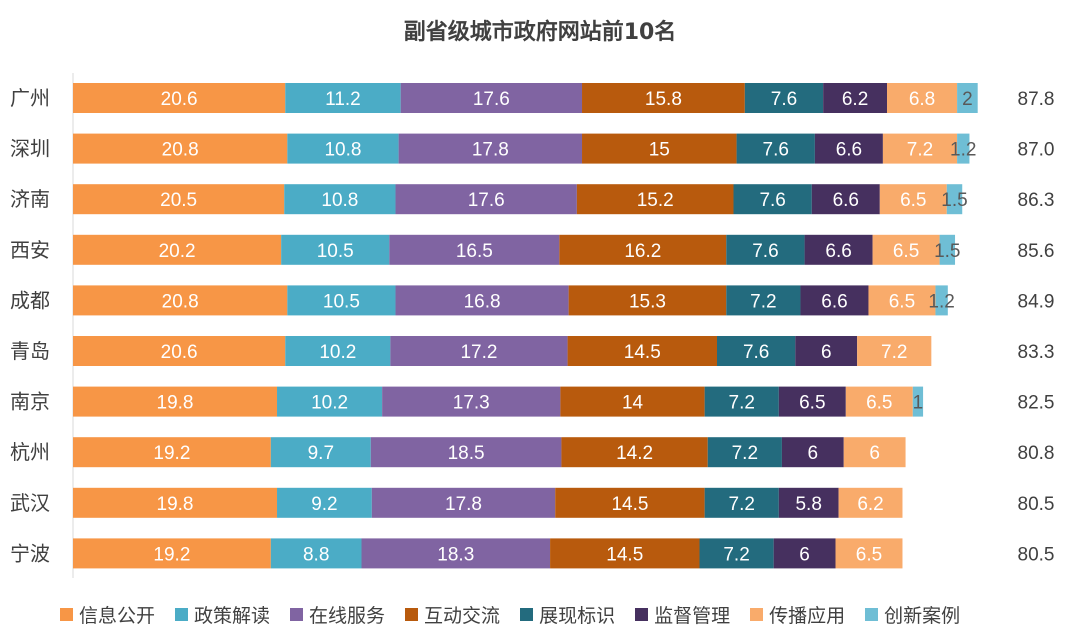 The height and width of the screenshot is (641, 1080). I want to click on data-label: 20.6, so click(179, 352).